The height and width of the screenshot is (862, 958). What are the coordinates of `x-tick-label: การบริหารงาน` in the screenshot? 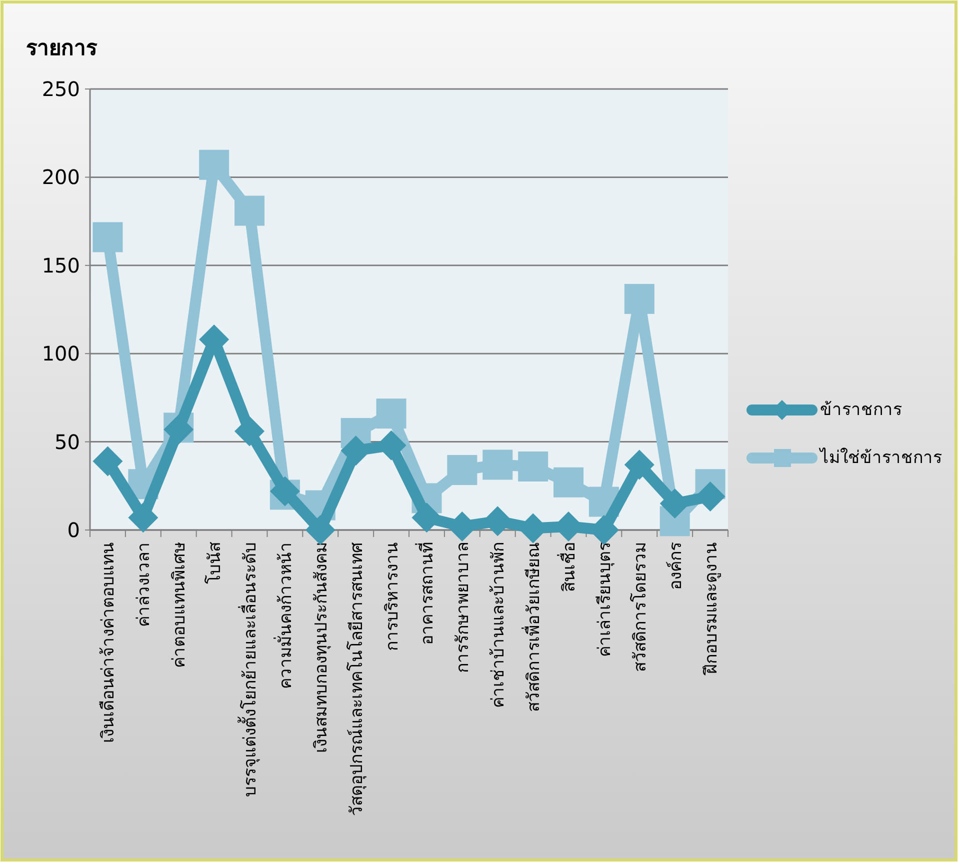 It's located at (392, 596).